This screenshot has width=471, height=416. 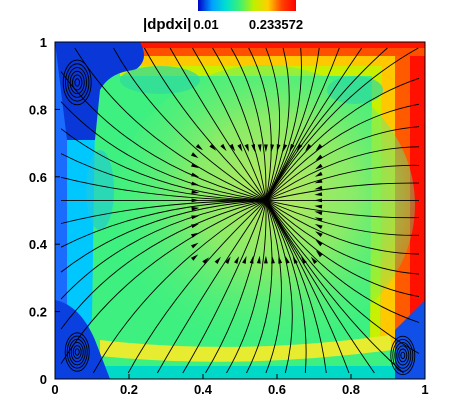 I want to click on x-tick-label: 0.8, so click(x=351, y=389).